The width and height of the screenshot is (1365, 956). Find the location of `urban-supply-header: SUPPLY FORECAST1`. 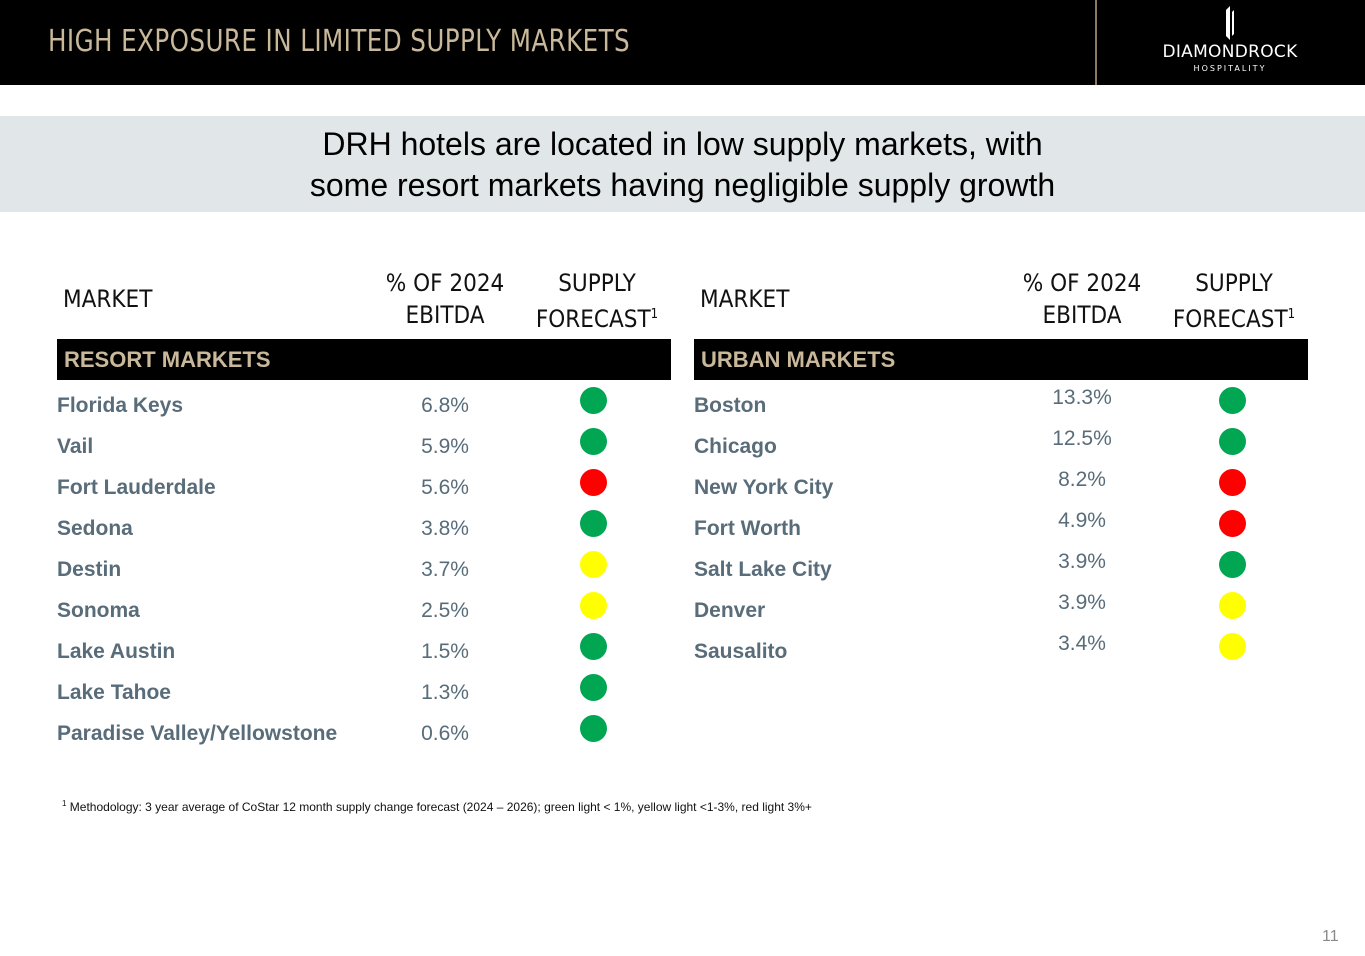

urban-supply-header: SUPPLY FORECAST1 is located at coordinates (1234, 301).